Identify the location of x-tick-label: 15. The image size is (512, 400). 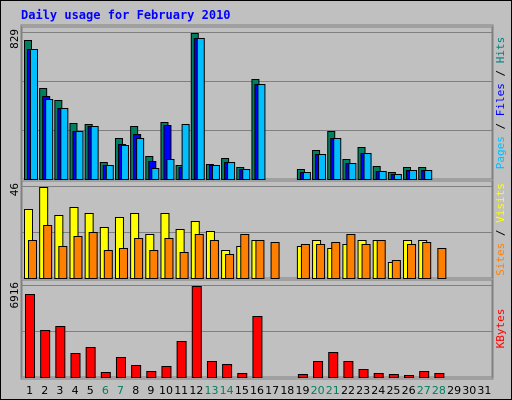
(242, 390).